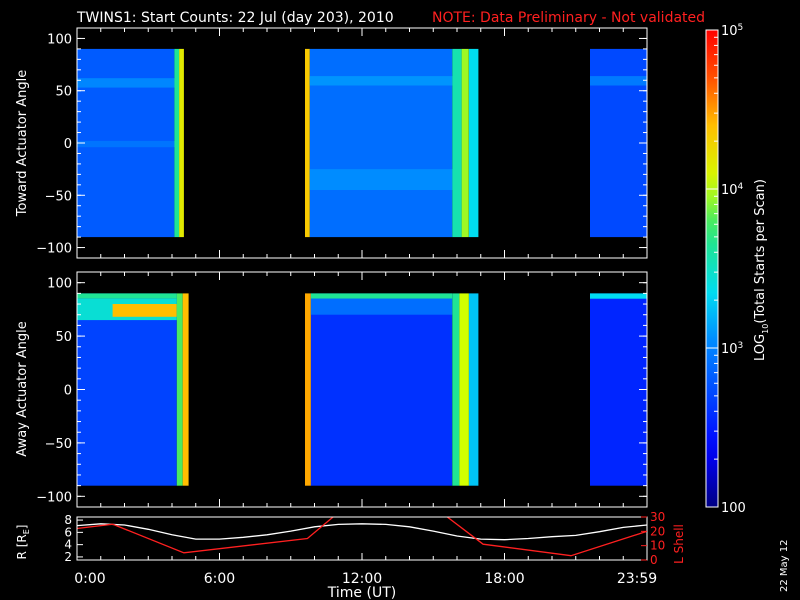 The width and height of the screenshot is (800, 600). I want to click on away-ylabel: Away Actuator Angle, so click(22, 388).